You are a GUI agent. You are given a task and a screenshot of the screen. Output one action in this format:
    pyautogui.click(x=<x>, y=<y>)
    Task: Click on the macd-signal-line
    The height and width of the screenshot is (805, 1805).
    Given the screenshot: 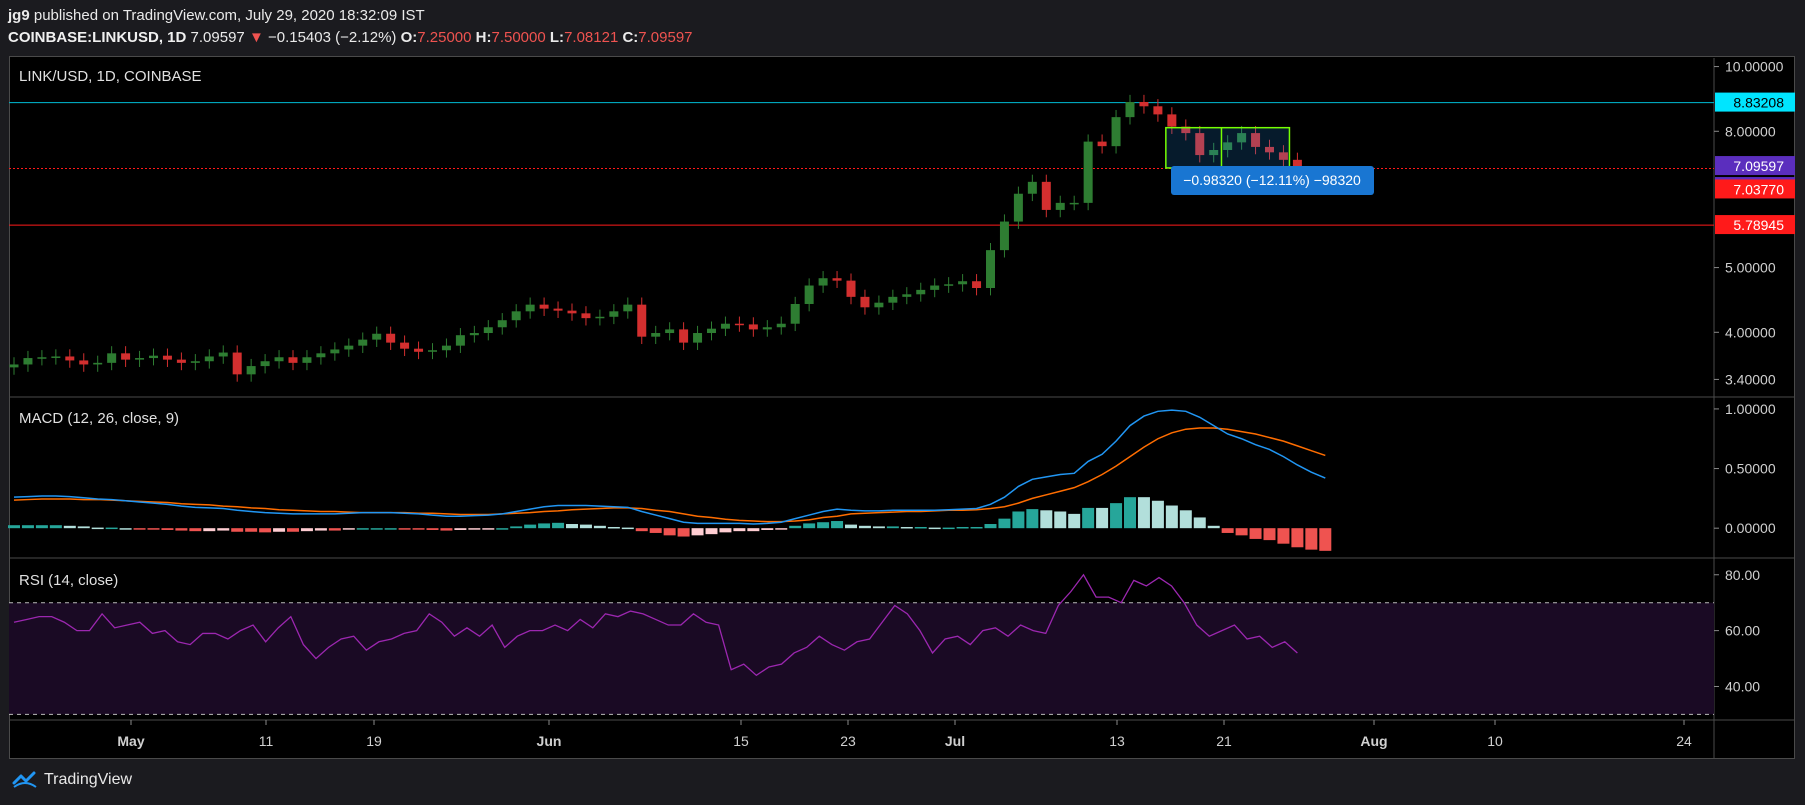 What is the action you would take?
    pyautogui.click(x=669, y=475)
    